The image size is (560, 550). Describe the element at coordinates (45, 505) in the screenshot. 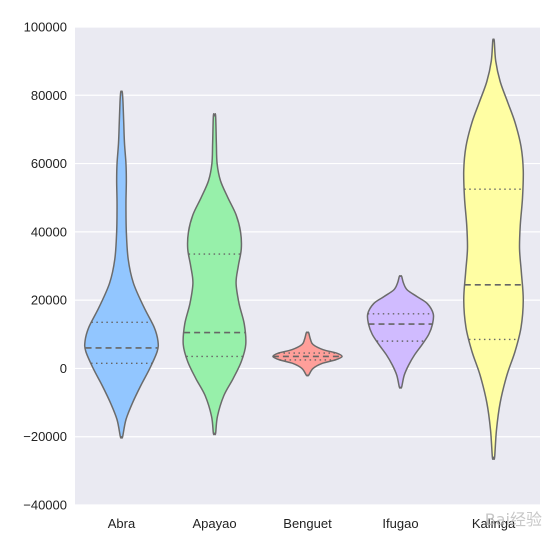

I see `y-tick-label: −40000` at that location.